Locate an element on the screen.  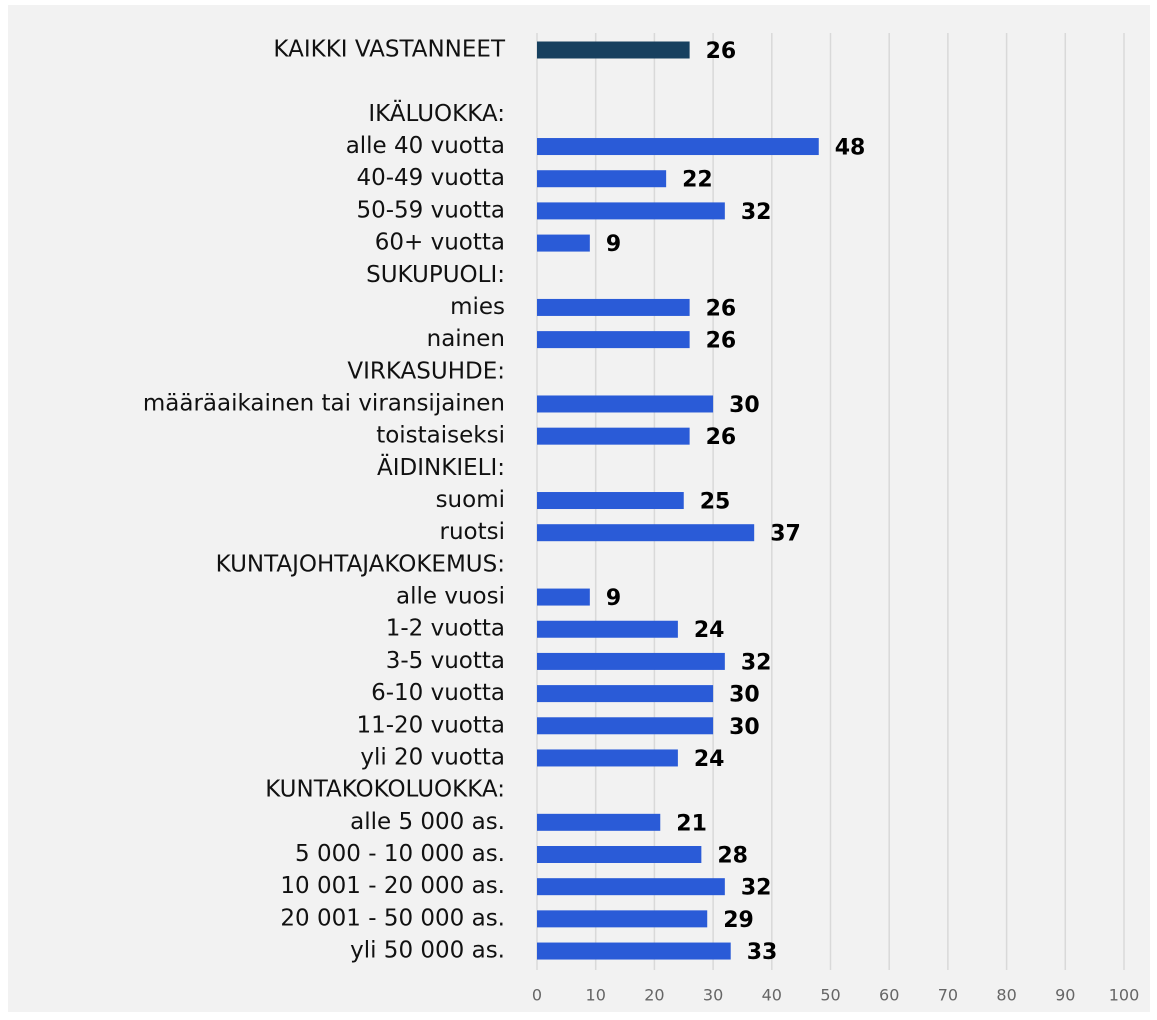
x-tick-label: 100 is located at coordinates (1124, 995).